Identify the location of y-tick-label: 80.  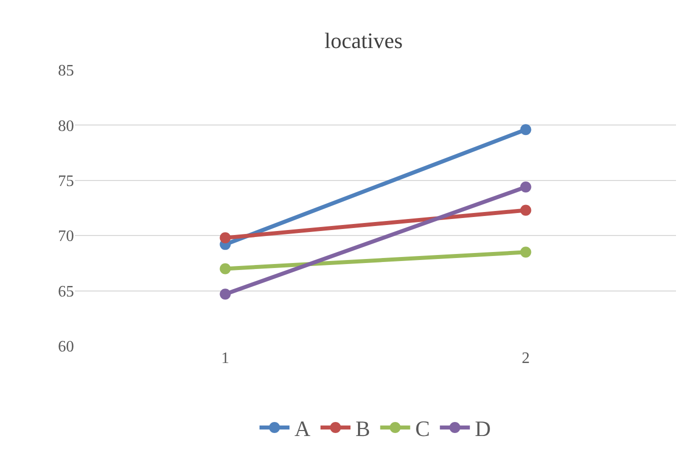
(66, 126).